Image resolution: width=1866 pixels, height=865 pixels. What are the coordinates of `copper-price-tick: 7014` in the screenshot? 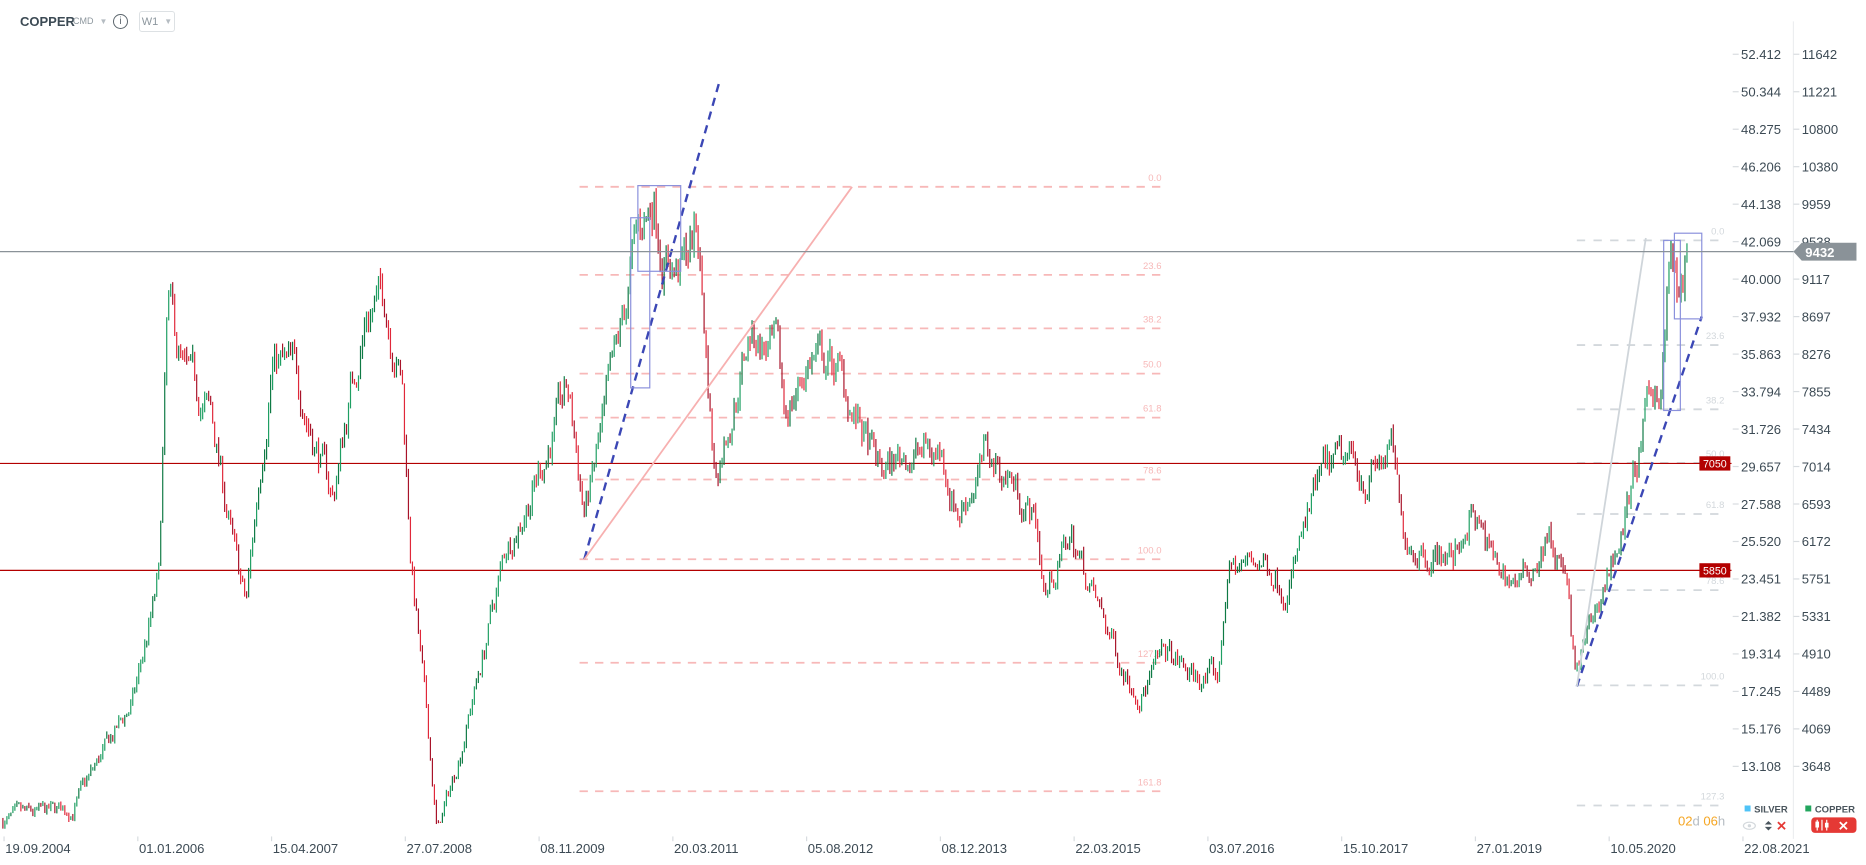 It's located at (1816, 466).